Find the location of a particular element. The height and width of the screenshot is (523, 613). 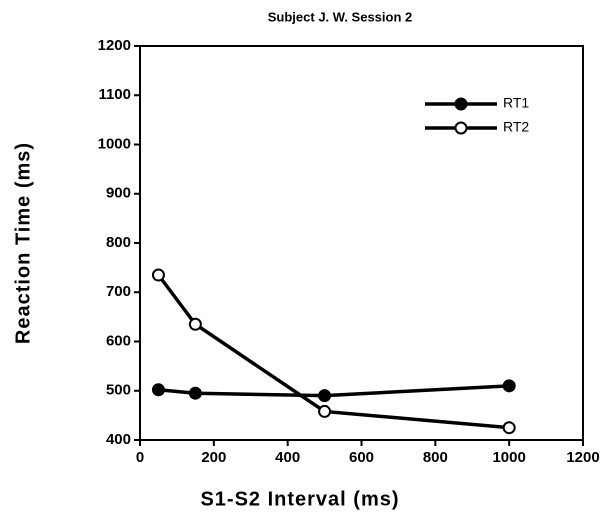

legend-label: RT2 is located at coordinates (516, 127).